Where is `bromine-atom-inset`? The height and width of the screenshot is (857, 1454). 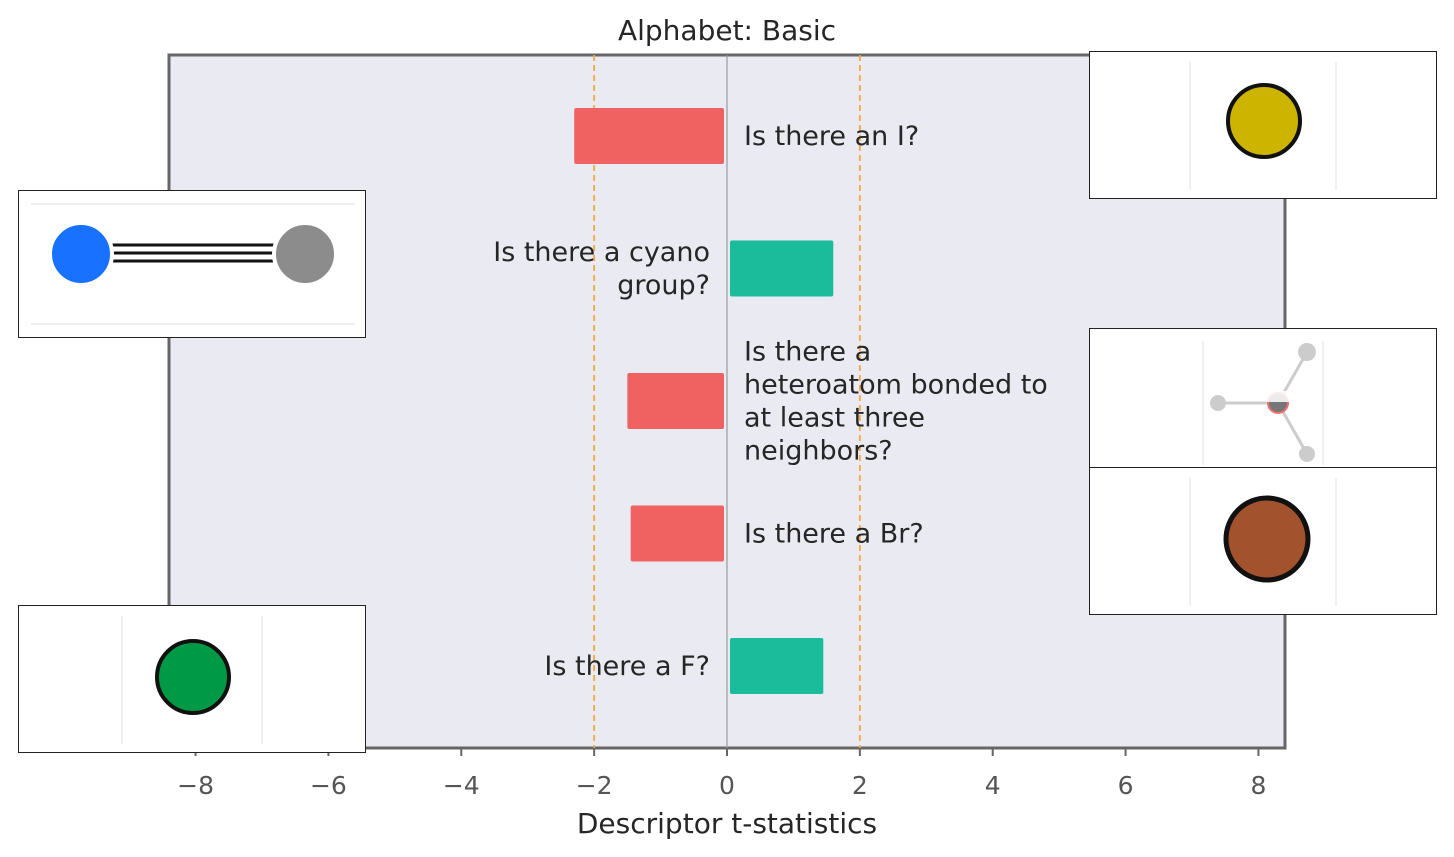
bromine-atom-inset is located at coordinates (1263, 541).